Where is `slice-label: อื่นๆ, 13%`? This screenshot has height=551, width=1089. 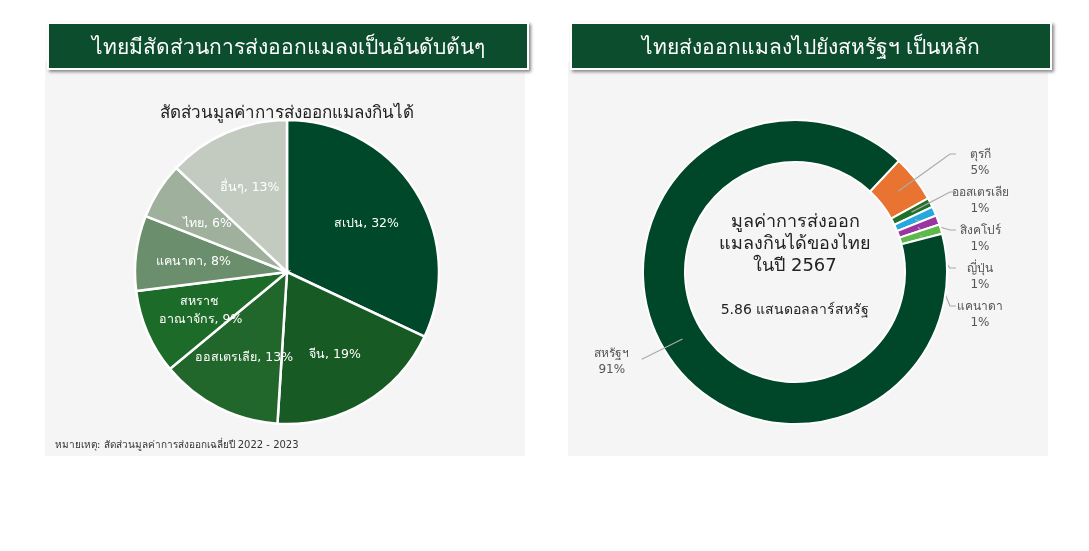 slice-label: อื่นๆ, 13% is located at coordinates (249, 185).